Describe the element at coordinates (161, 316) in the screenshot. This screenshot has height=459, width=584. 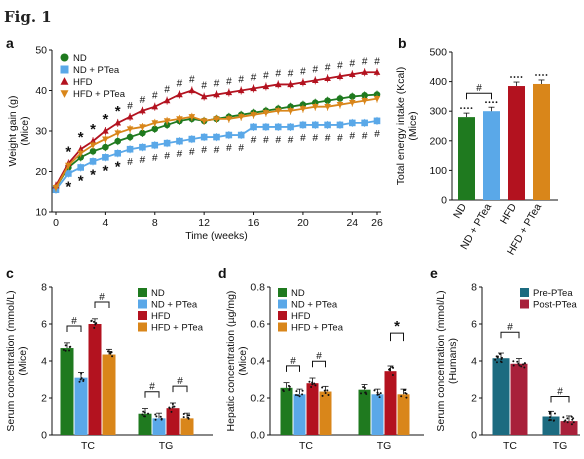
I see `panel-c-legend-item-label: HFD` at that location.